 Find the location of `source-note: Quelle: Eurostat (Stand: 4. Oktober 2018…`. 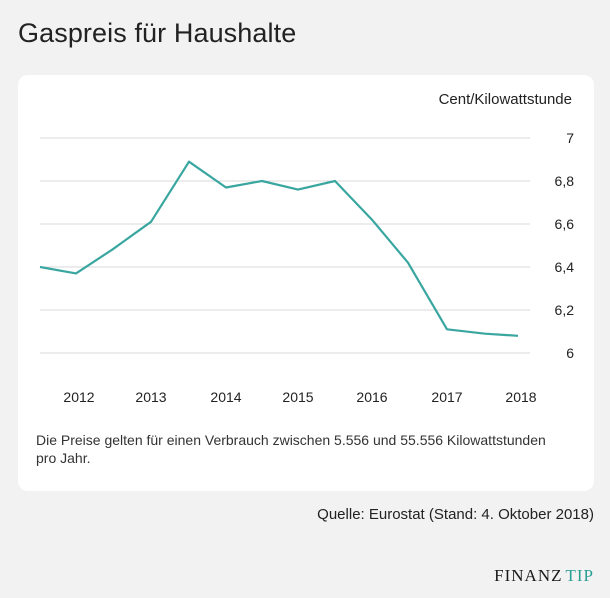

source-note: Quelle: Eurostat (Stand: 4. Oktober 2018… is located at coordinates (455, 514).